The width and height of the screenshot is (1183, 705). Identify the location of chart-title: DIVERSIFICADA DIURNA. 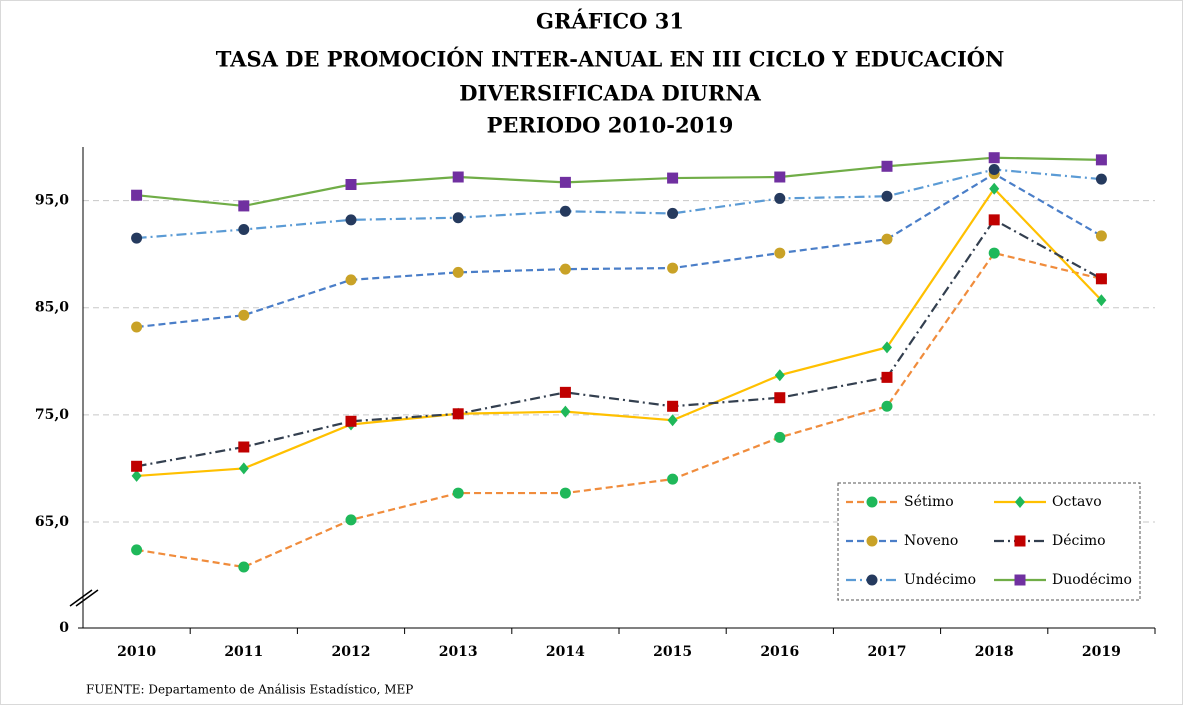
(610, 93).